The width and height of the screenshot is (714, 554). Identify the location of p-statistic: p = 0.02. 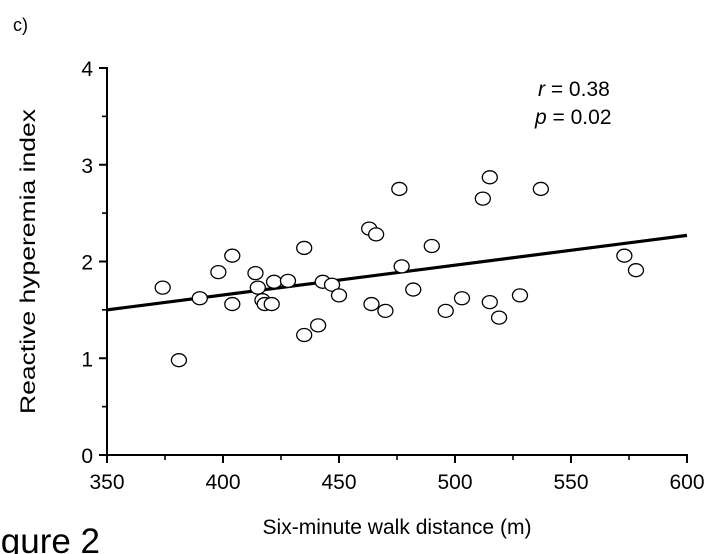
(573, 117).